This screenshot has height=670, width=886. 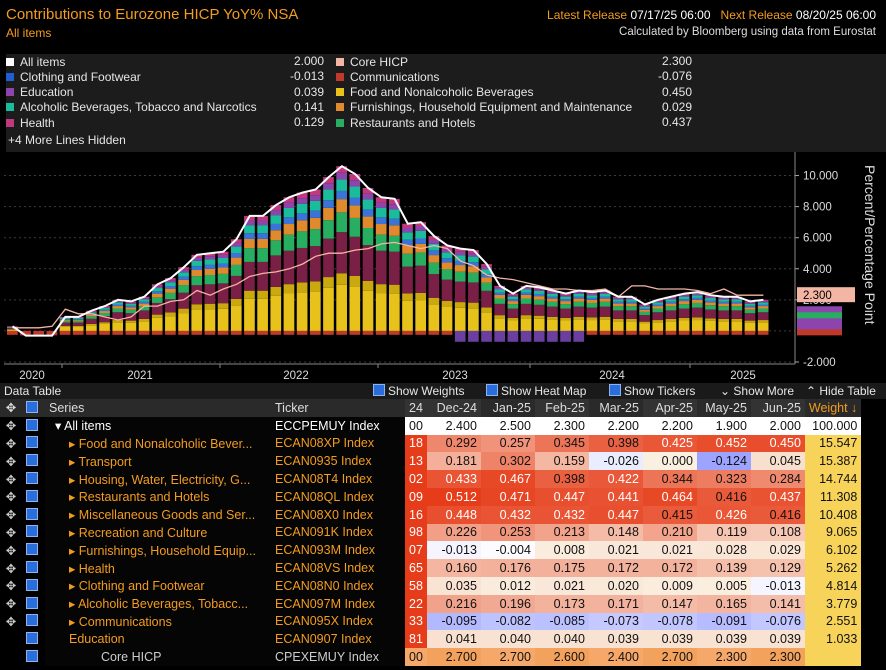 What do you see at coordinates (561, 408) in the screenshot?
I see `month-header: Feb-25` at bounding box center [561, 408].